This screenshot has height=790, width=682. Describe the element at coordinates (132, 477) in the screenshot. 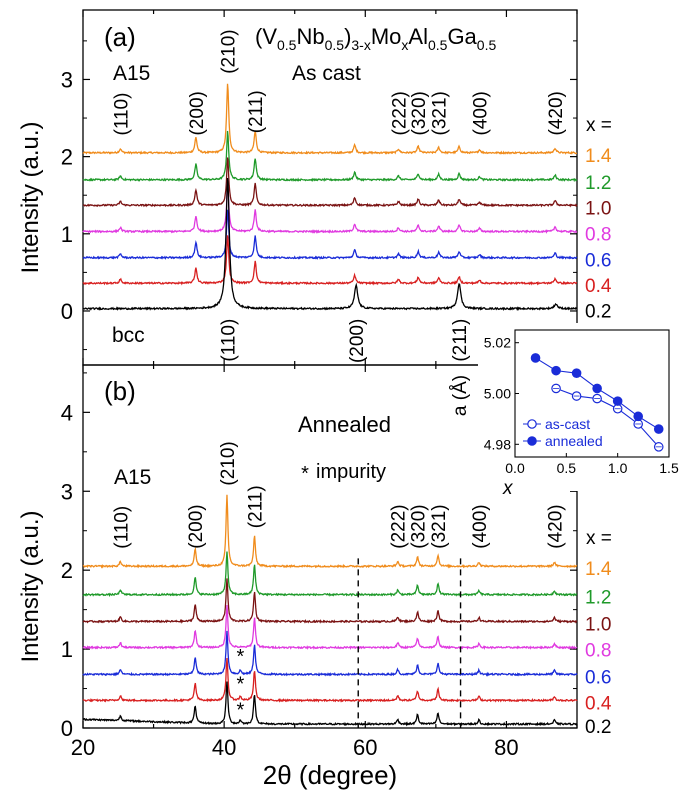

I see `panel-b-phase-label: A15` at that location.